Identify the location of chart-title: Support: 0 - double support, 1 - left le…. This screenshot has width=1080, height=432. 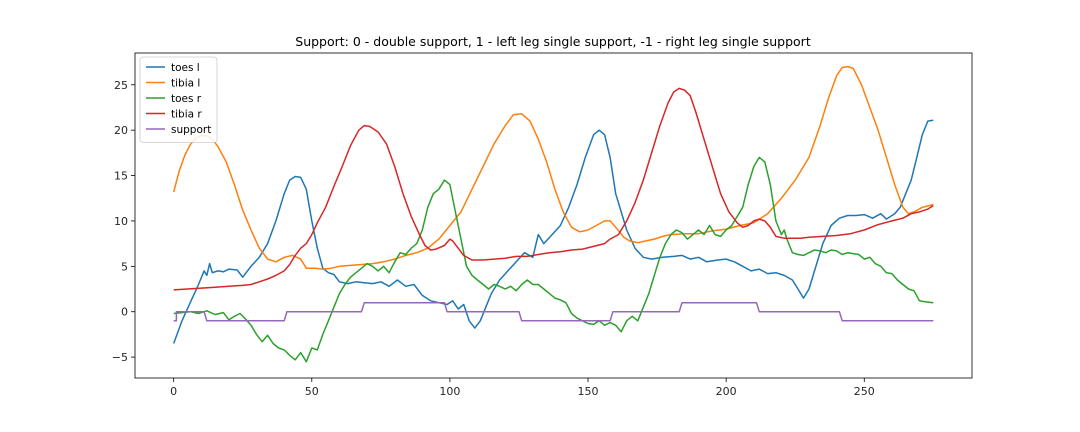
(553, 41).